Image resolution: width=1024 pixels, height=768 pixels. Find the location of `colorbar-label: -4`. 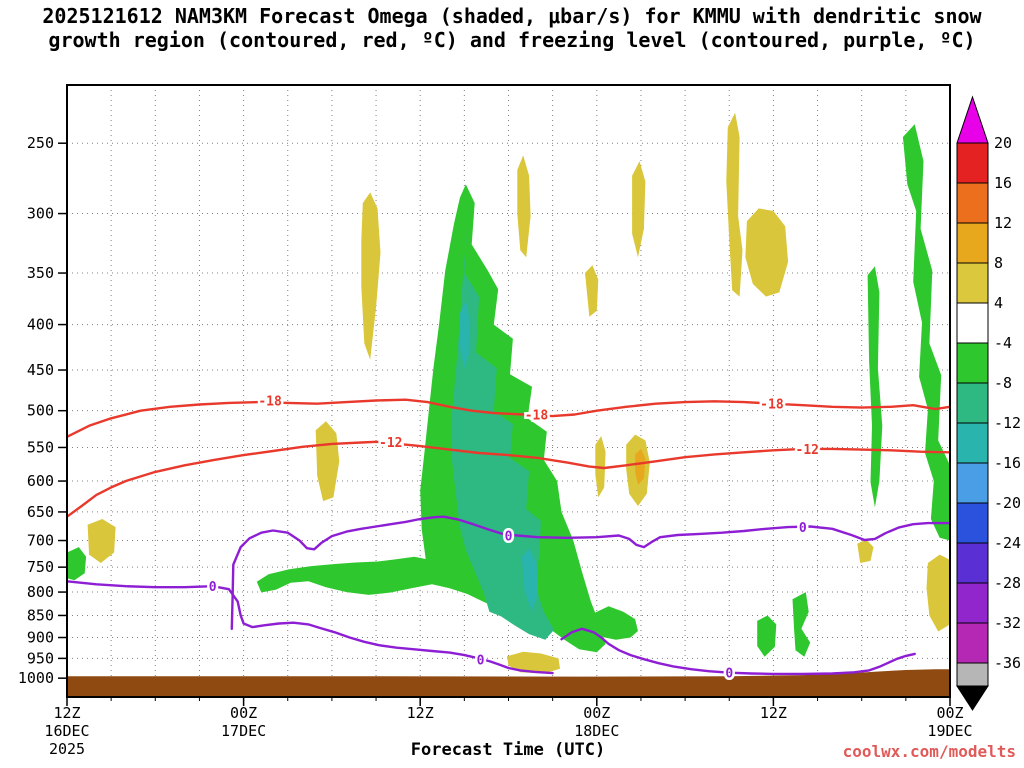

colorbar-label: -4 is located at coordinates (1003, 343).